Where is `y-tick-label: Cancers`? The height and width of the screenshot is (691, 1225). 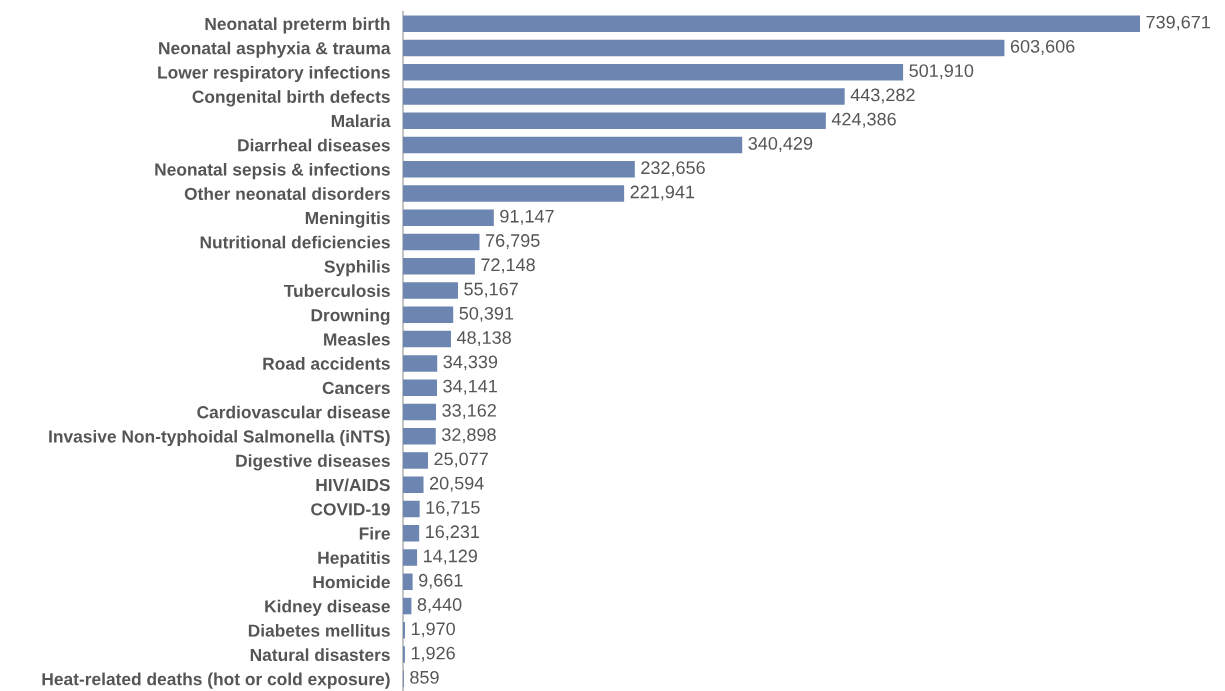
y-tick-label: Cancers is located at coordinates (356, 388).